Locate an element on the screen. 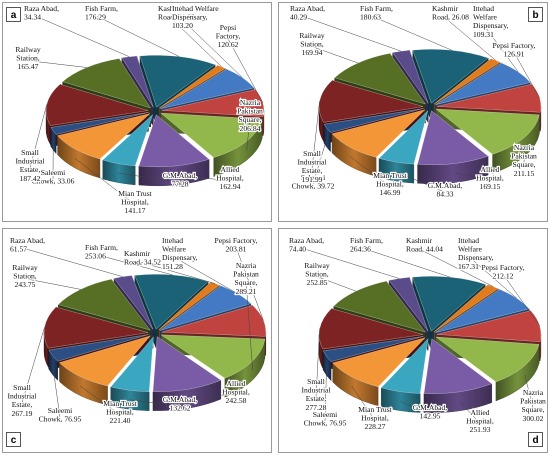 The height and width of the screenshot is (455, 550). data-label-g-m-abad: G.M.Abad, 84.33 is located at coordinates (445, 190).